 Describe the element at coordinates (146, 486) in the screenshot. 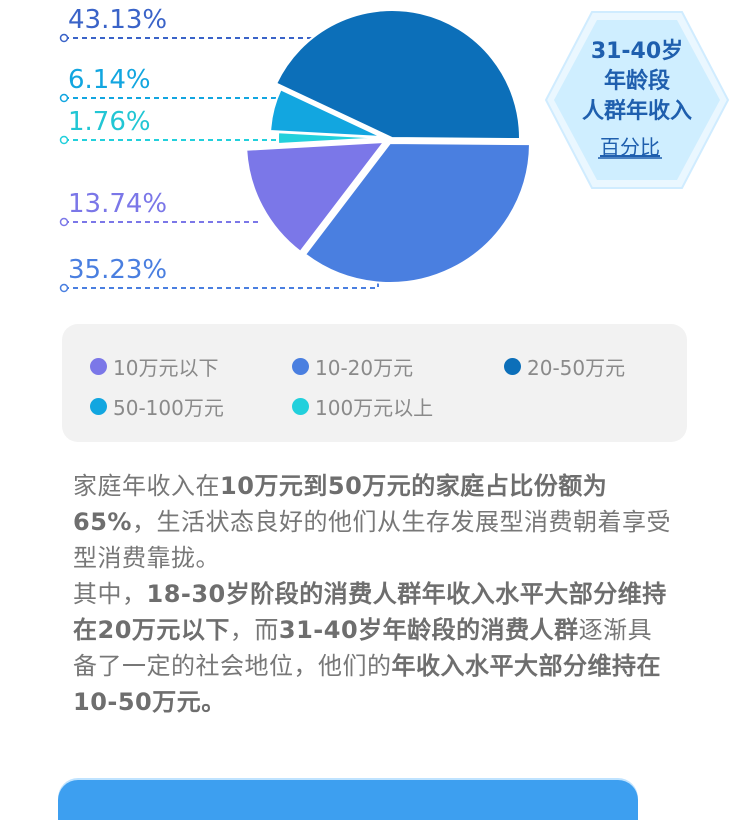

I see `paragraph-text: 家庭年收入在` at that location.